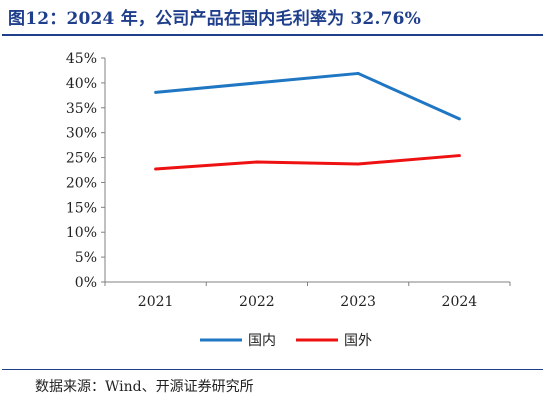  Describe the element at coordinates (144, 387) in the screenshot. I see `source-note: 数据来源：Wind、开源证券研究所` at that location.